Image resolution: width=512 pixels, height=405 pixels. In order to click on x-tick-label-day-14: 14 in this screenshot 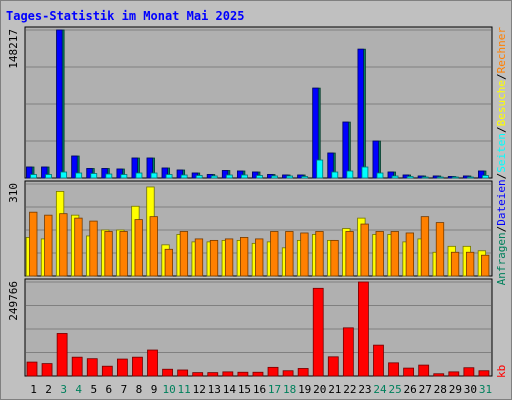, I will do `click(230, 389)`.